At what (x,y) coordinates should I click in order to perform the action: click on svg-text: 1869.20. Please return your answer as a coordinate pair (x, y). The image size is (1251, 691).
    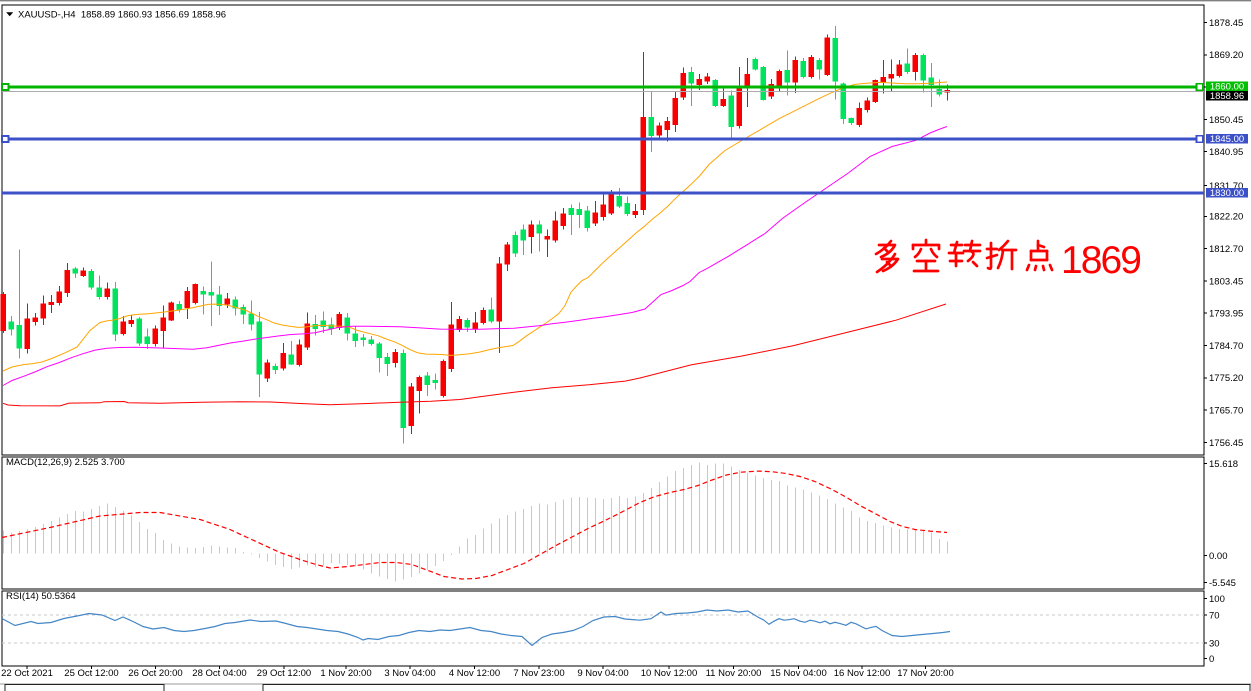
    Looking at the image, I should click on (1226, 55).